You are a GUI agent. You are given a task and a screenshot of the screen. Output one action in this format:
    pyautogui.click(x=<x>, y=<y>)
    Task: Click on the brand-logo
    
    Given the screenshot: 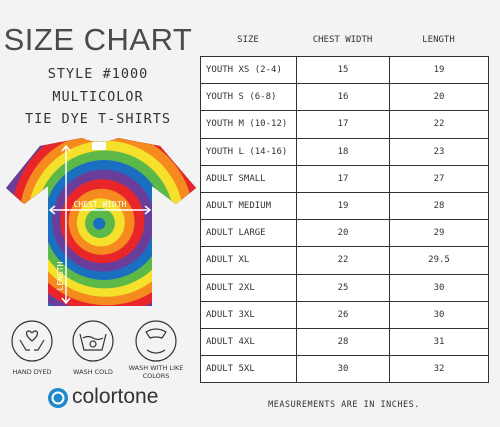 What is the action you would take?
    pyautogui.click(x=58, y=398)
    